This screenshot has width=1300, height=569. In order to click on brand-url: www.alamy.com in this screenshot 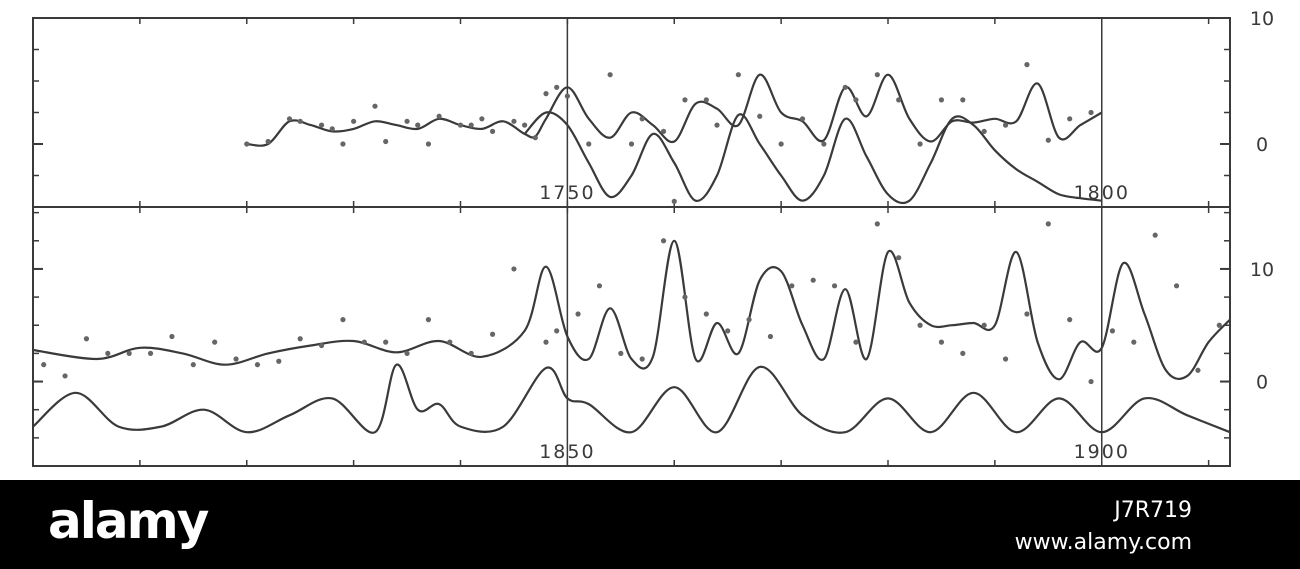, I will do `click(1103, 542)`.